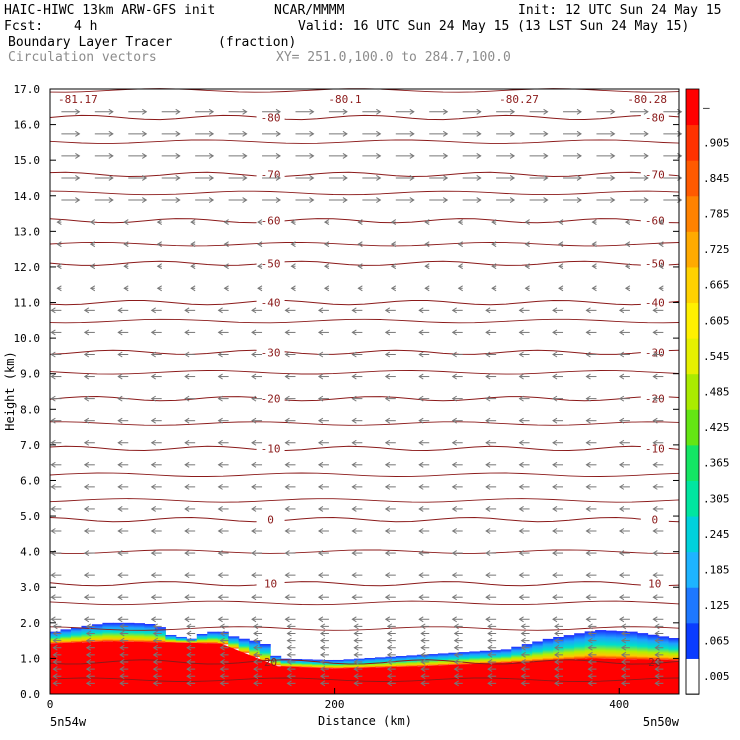  Describe the element at coordinates (716, 534) in the screenshot. I see `colorbar-label: .245` at that location.